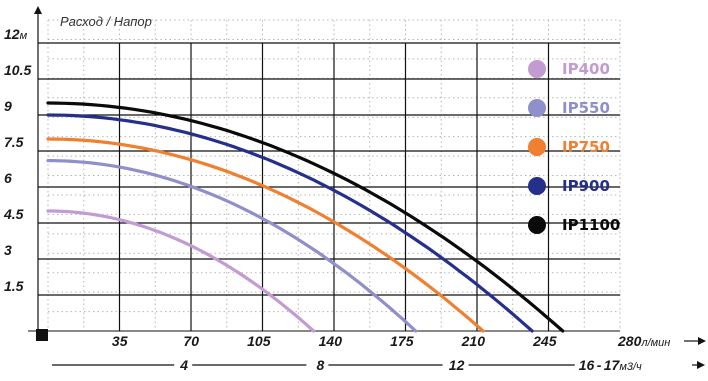  I want to click on x-tick-label: 280л/мин, so click(643, 341).